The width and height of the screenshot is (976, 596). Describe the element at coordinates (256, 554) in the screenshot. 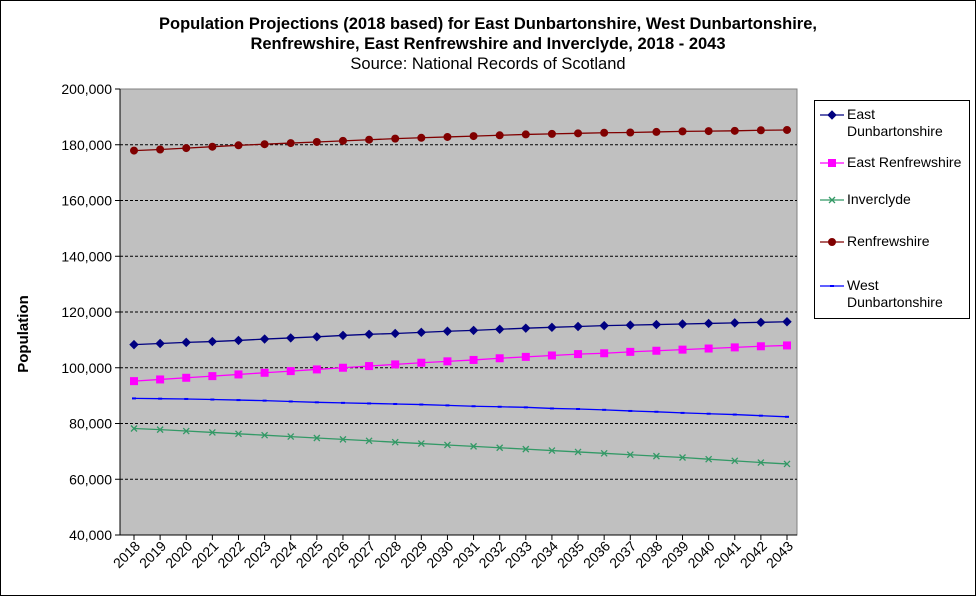

I see `x-tick-label: 2023` at that location.